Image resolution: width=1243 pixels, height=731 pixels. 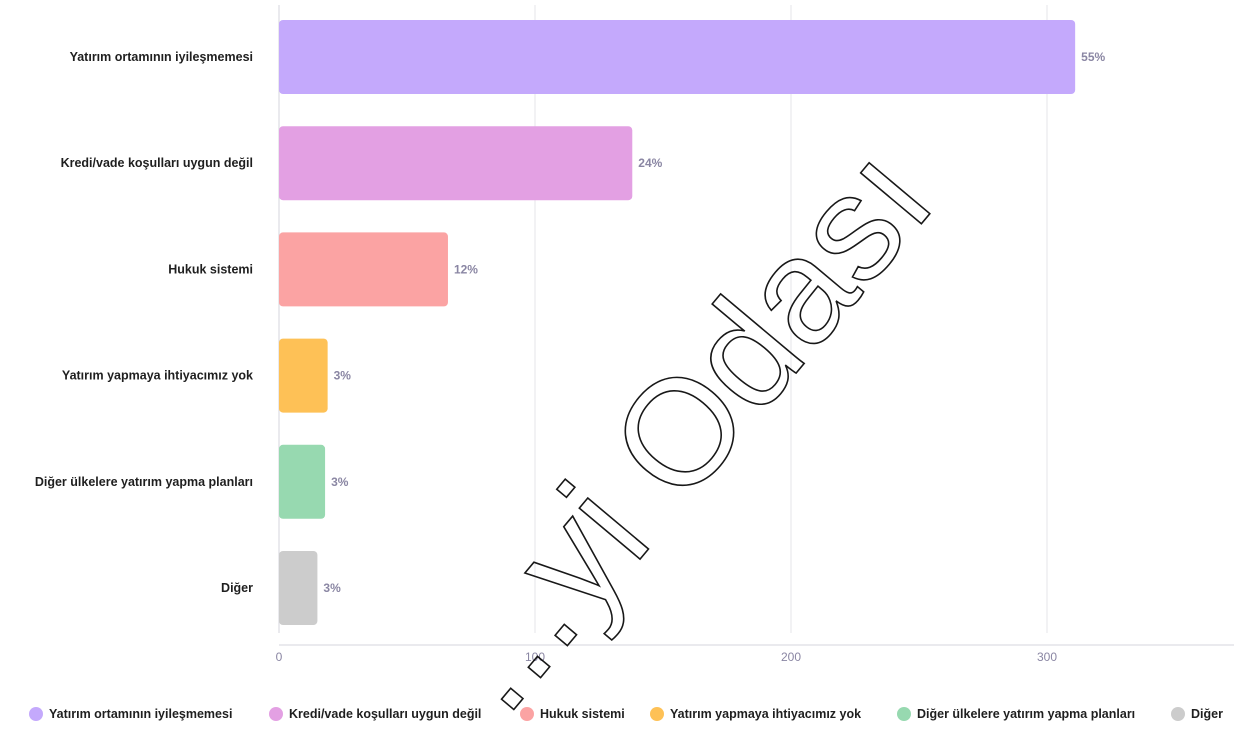 What do you see at coordinates (385, 714) in the screenshot?
I see `legend-label: Kredi/vade koşulları uygun değil` at bounding box center [385, 714].